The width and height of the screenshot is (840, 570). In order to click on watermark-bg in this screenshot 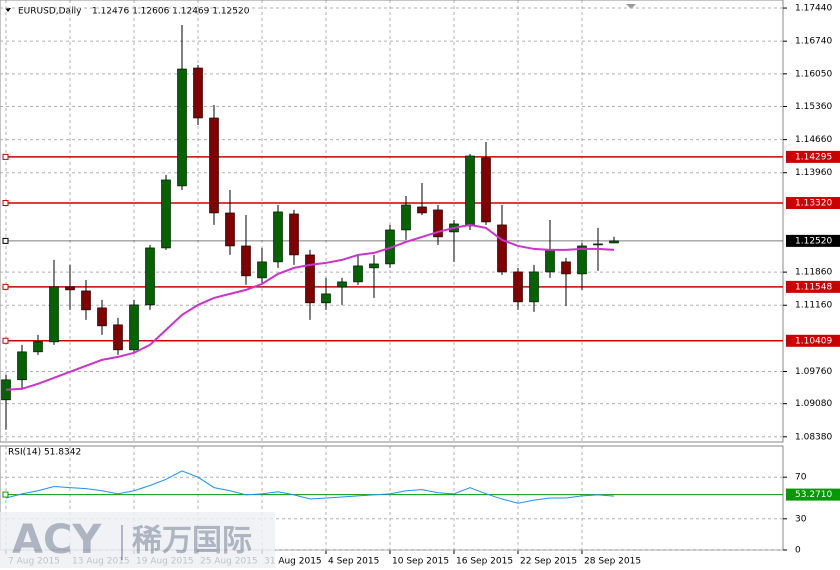, I will do `click(137, 540)`.